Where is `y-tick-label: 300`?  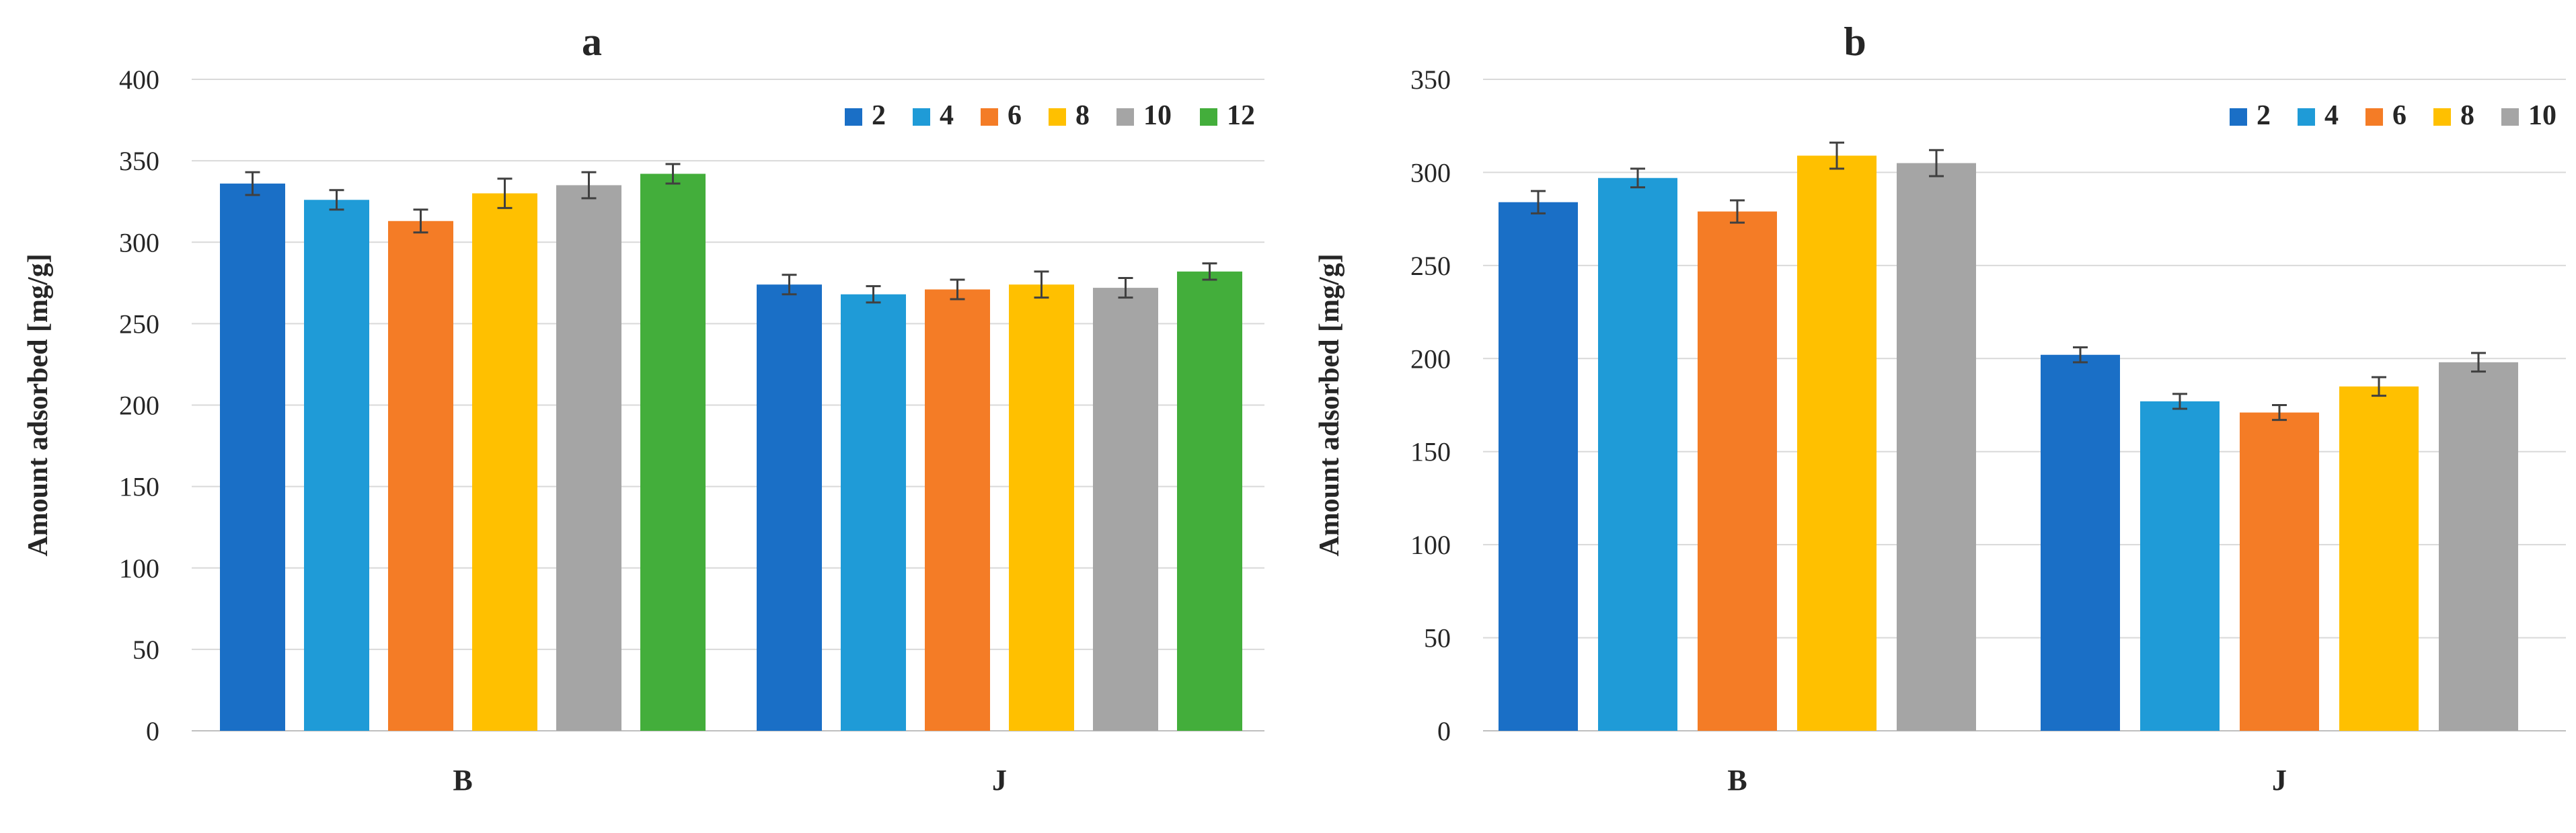
y-tick-label: 300 is located at coordinates (139, 242).